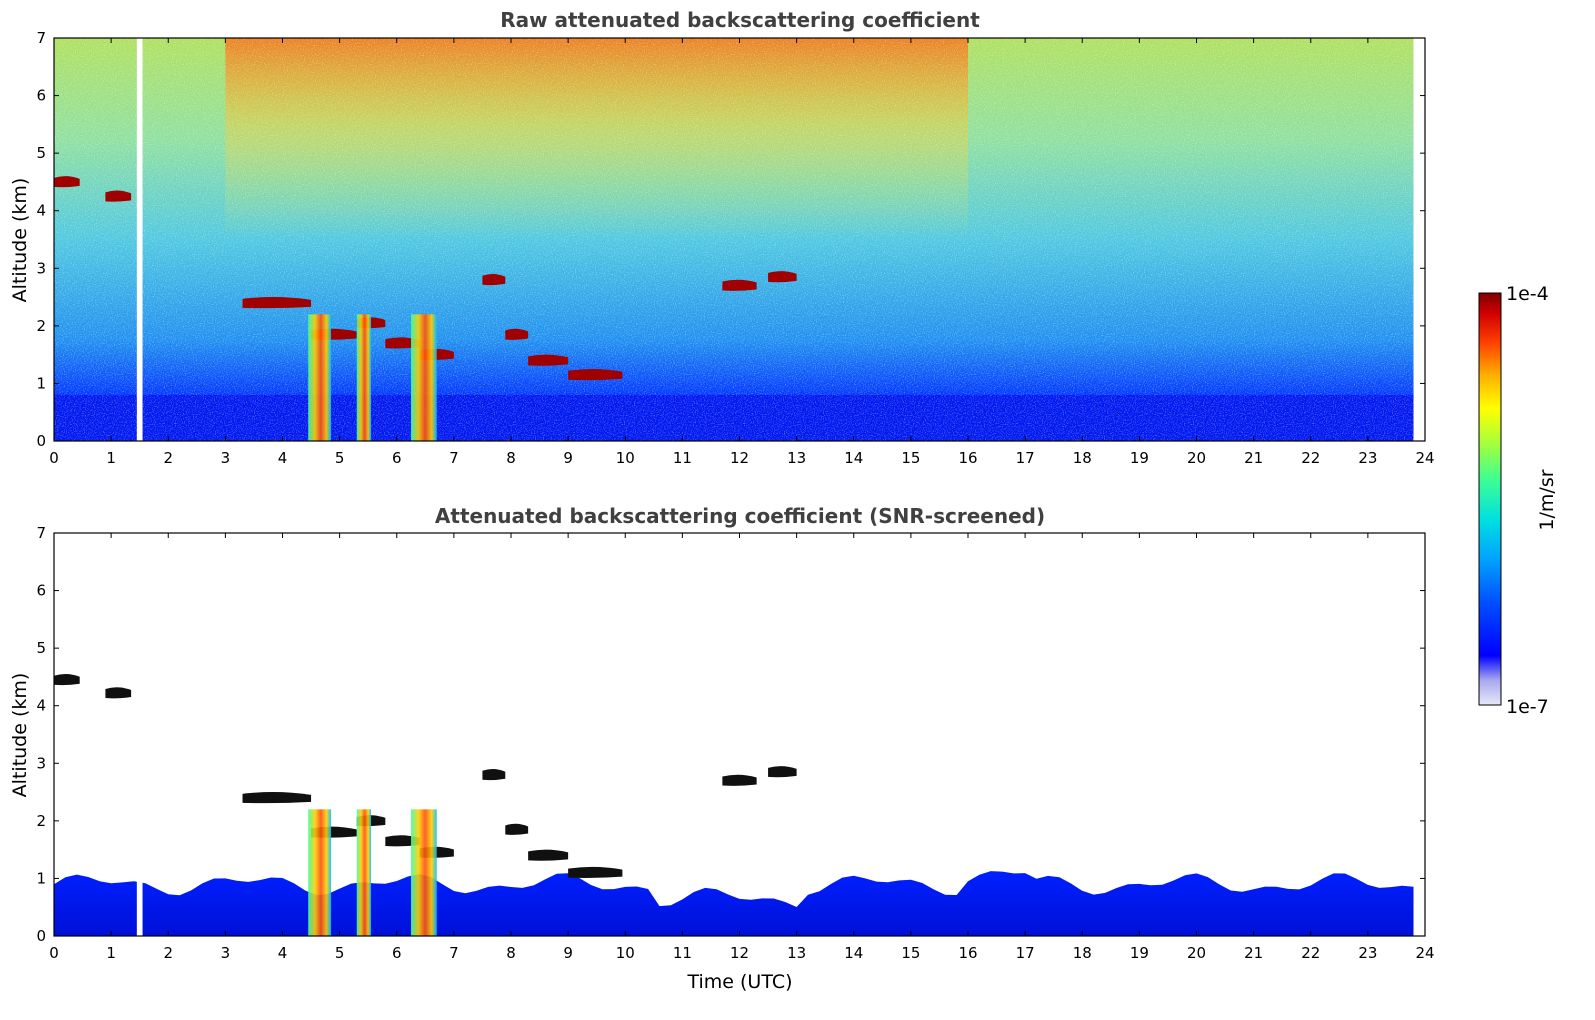 The width and height of the screenshot is (1595, 1020). I want to click on colorbar-gradient, so click(1490, 499).